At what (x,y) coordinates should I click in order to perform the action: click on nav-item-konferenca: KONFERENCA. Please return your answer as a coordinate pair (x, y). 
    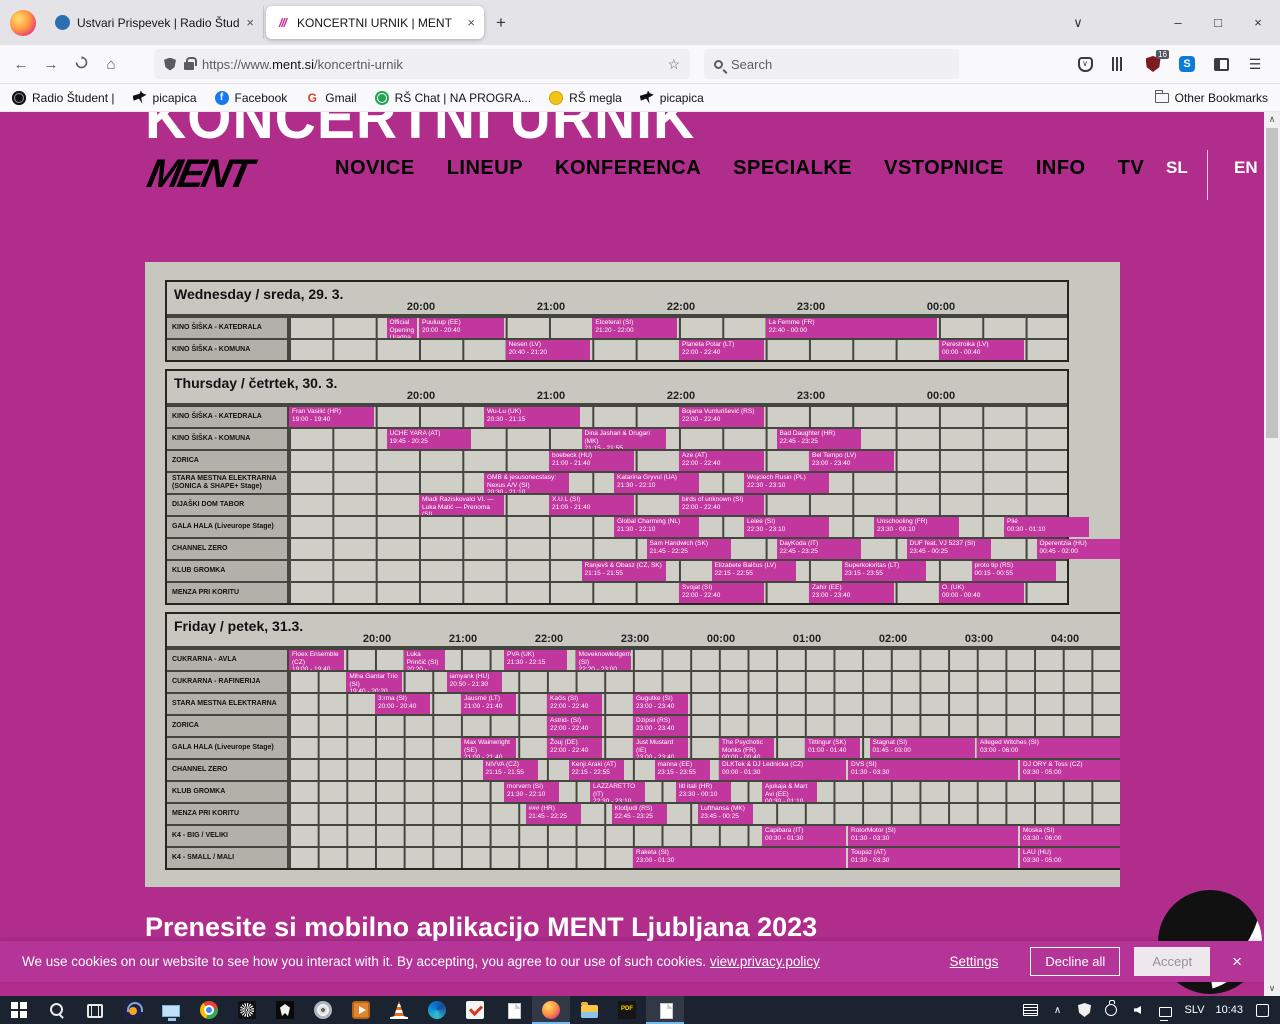
    Looking at the image, I should click on (628, 168).